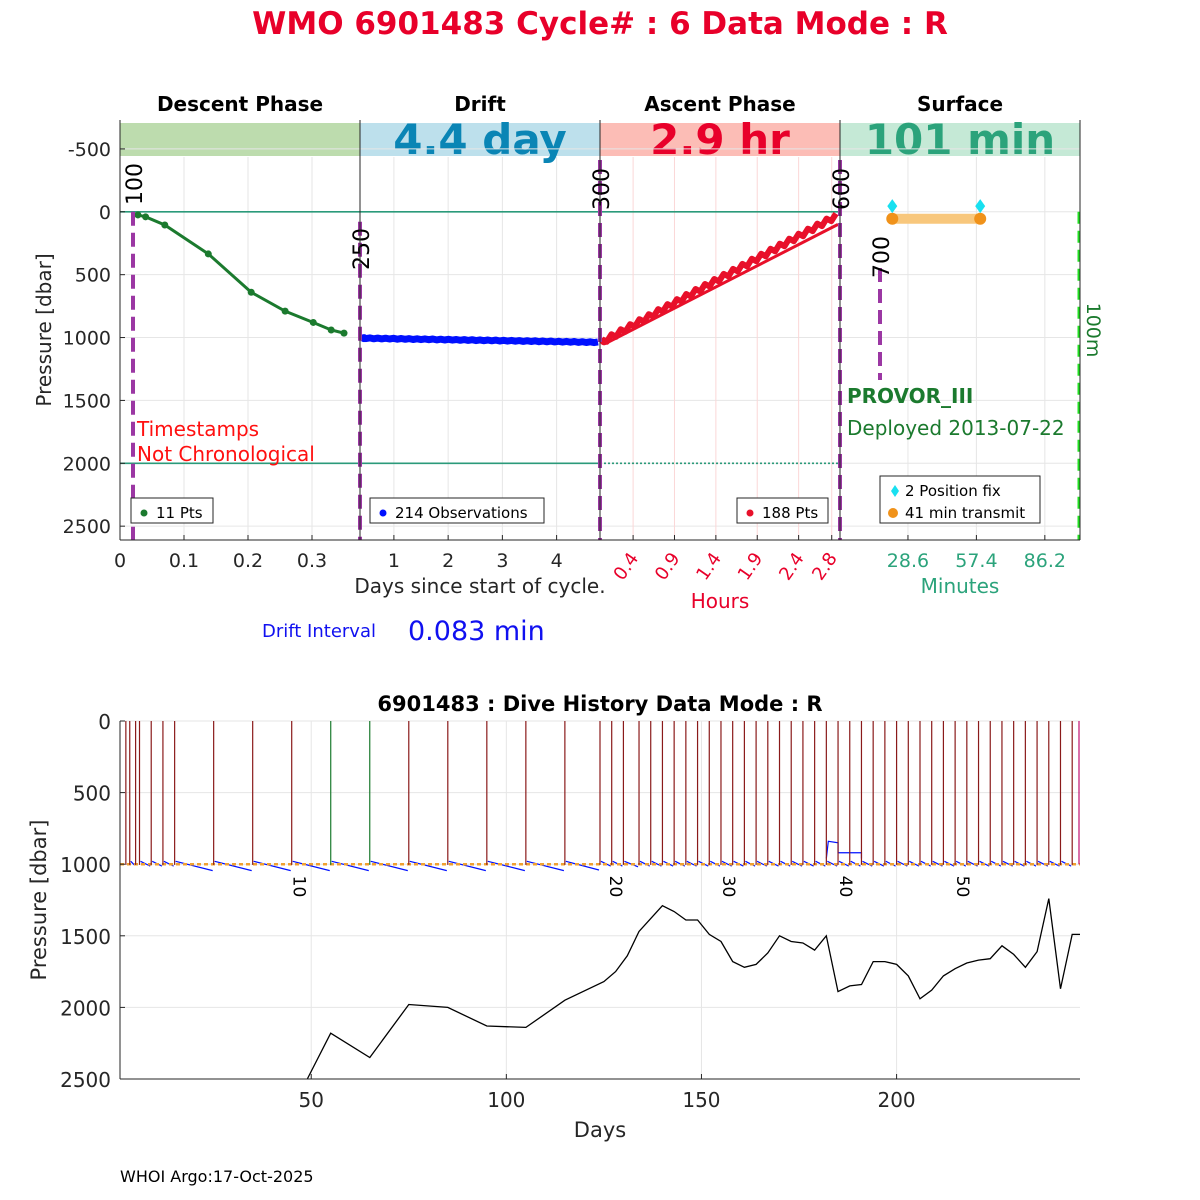 The height and width of the screenshot is (1200, 1200). What do you see at coordinates (751, 567) in the screenshot?
I see `ascent-xtick-label: 1.9` at bounding box center [751, 567].